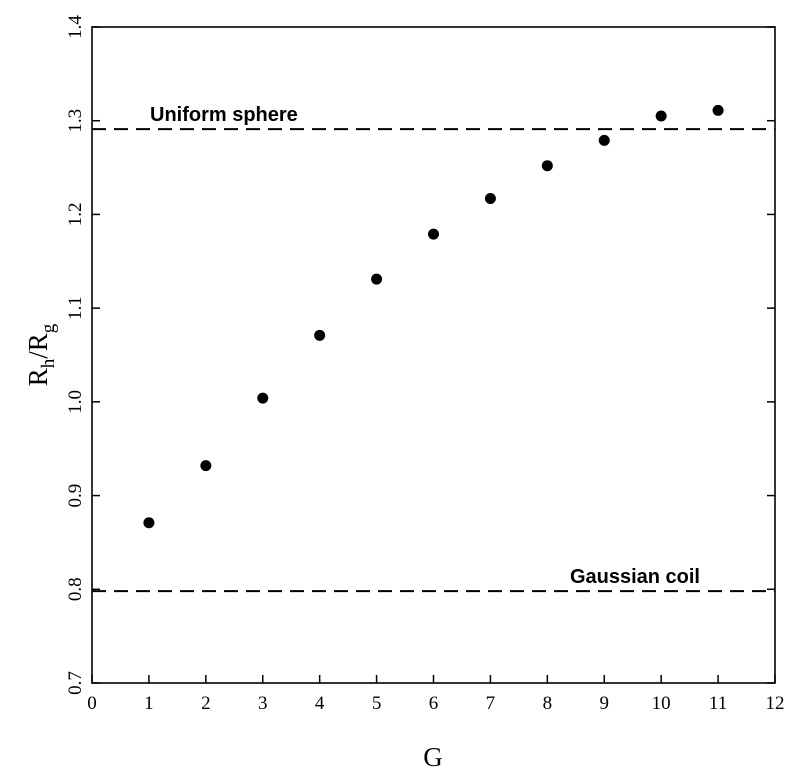 The height and width of the screenshot is (774, 791). Describe the element at coordinates (775, 703) in the screenshot. I see `x-tick-label: 12` at that location.